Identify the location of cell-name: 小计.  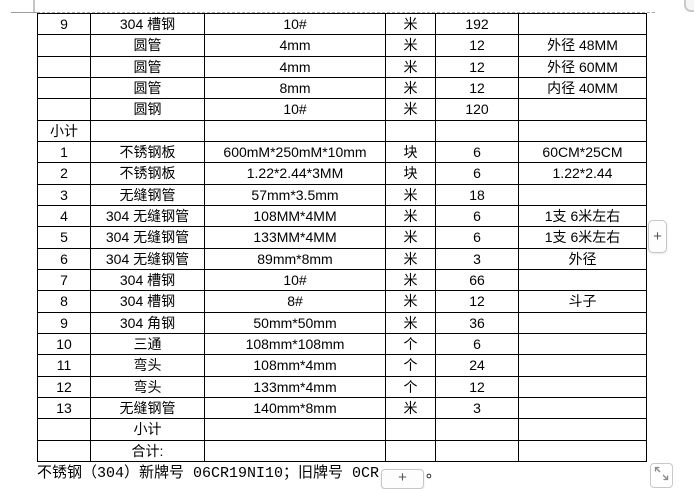
(147, 429).